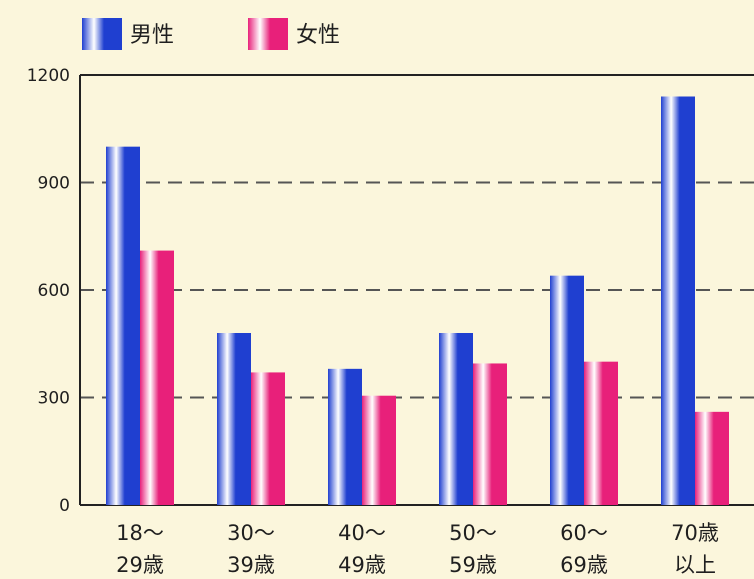 The width and height of the screenshot is (754, 579). I want to click on x-tick-label-line: 18〜, so click(140, 533).